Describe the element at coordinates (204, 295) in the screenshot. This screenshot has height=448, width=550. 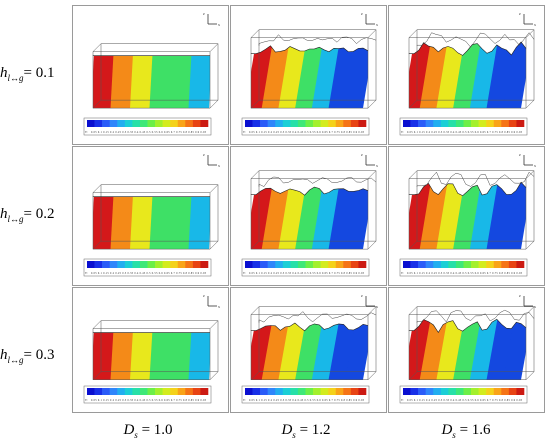
I see `axis-z-label: z` at that location.